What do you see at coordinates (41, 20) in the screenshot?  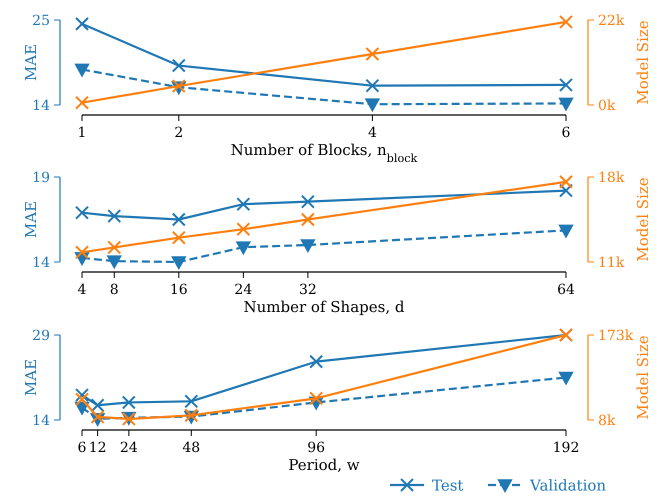 I see `y-tick-label: 25` at bounding box center [41, 20].